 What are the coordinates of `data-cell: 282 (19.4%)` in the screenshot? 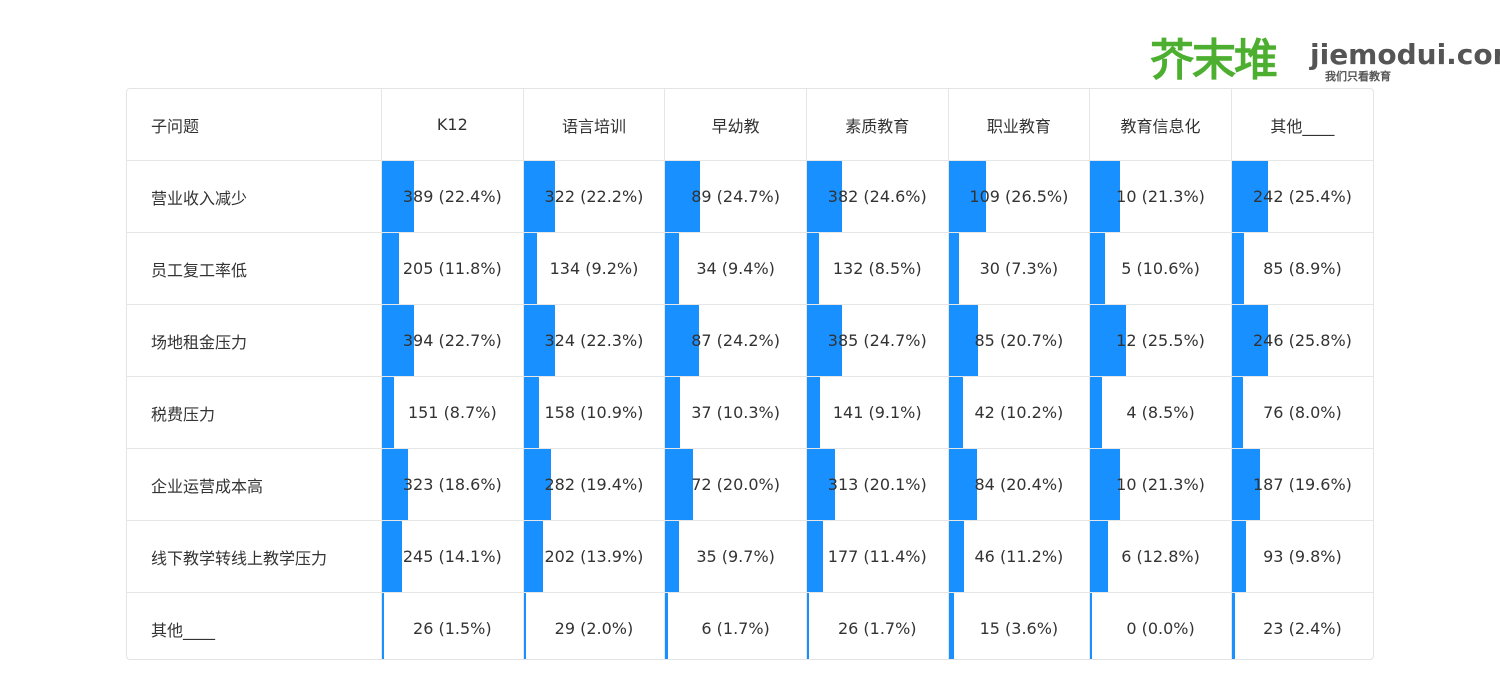 It's located at (594, 484).